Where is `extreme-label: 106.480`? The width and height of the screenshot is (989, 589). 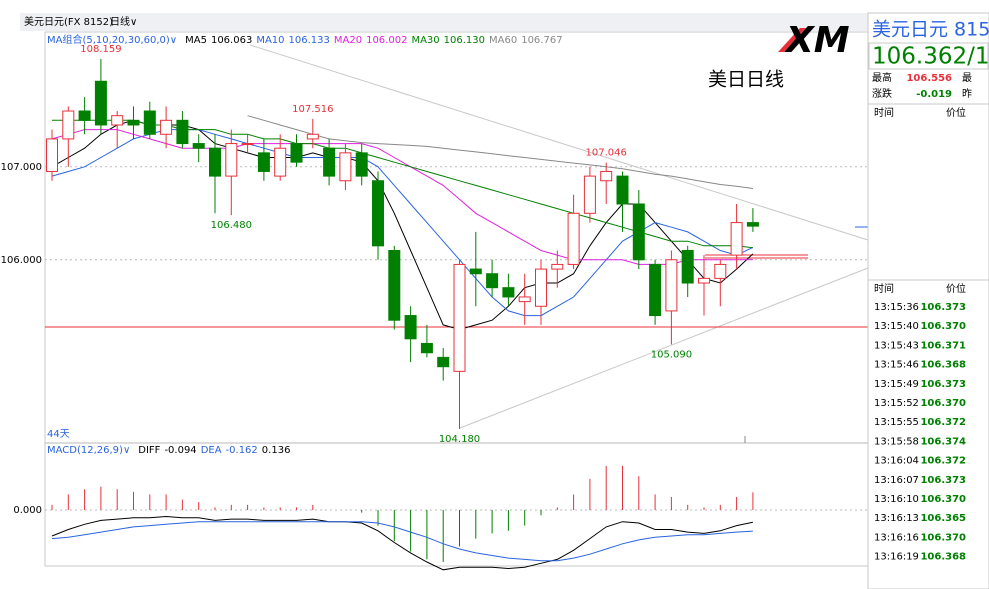 extreme-label: 106.480 is located at coordinates (231, 225).